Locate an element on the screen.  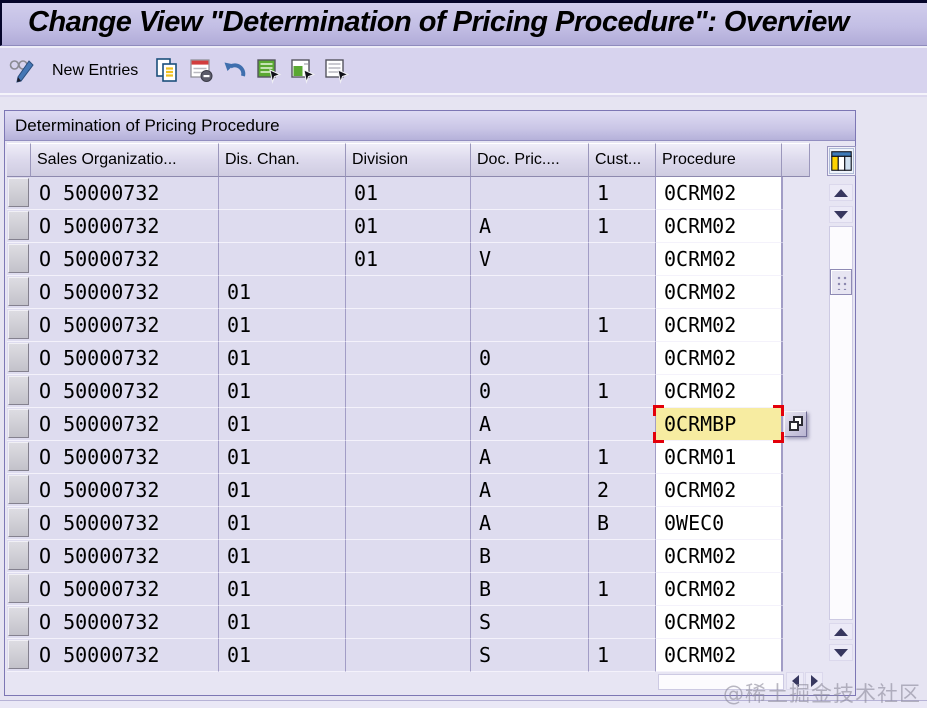
column-header-dis_chan: Dis. Chan. is located at coordinates (282, 160).